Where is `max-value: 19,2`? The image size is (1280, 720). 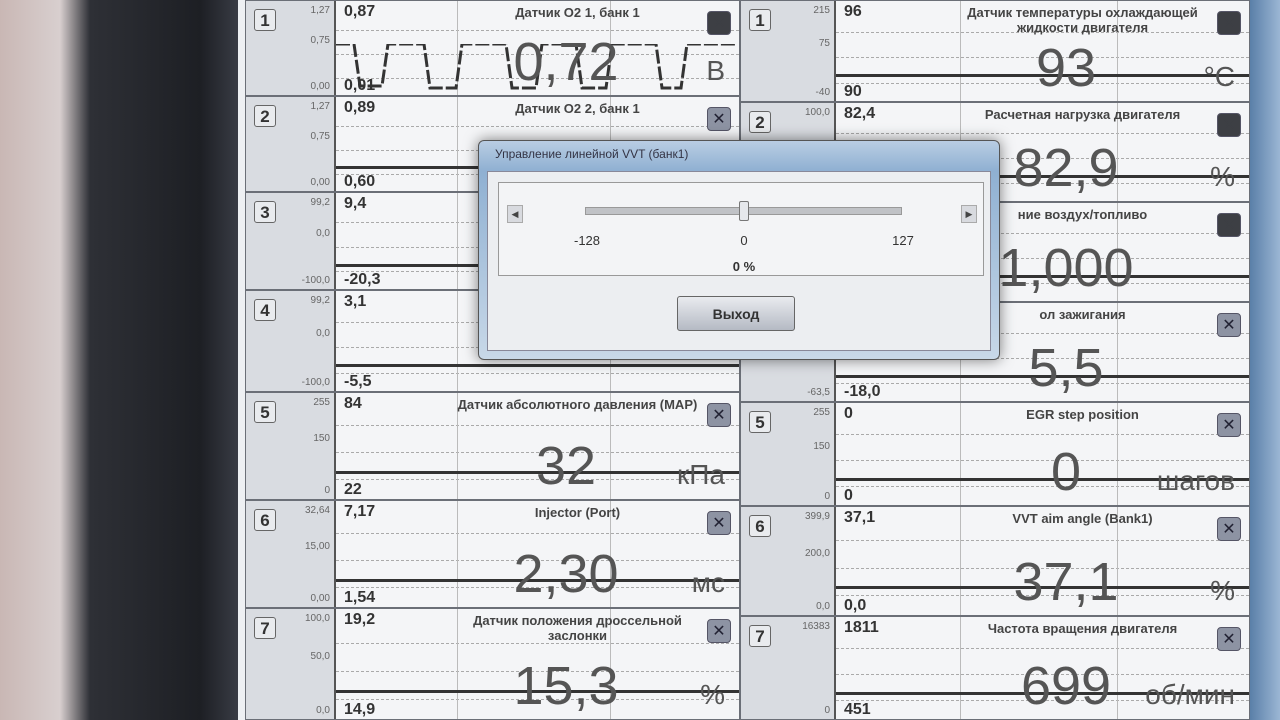 max-value: 19,2 is located at coordinates (360, 619).